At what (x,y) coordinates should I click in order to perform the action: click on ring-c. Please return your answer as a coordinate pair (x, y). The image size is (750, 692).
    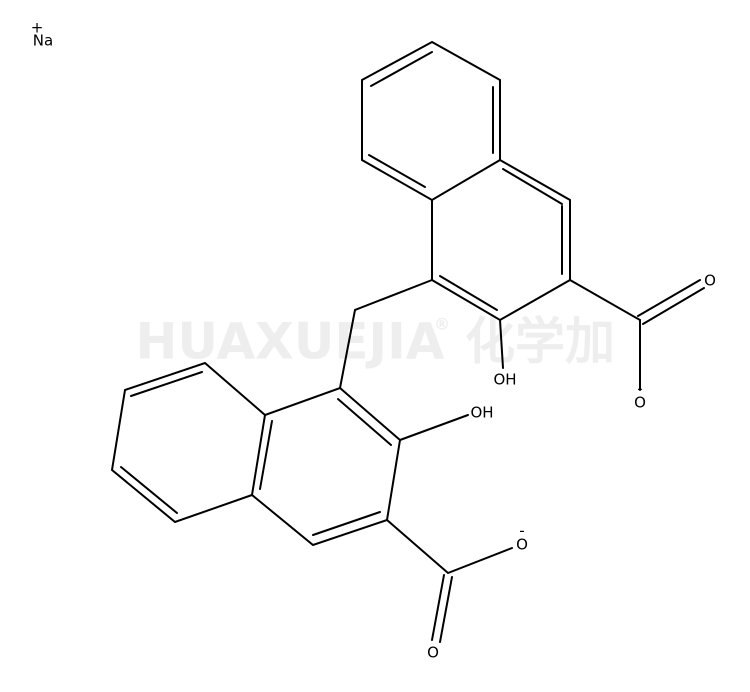
    Looking at the image, I should click on (326, 466).